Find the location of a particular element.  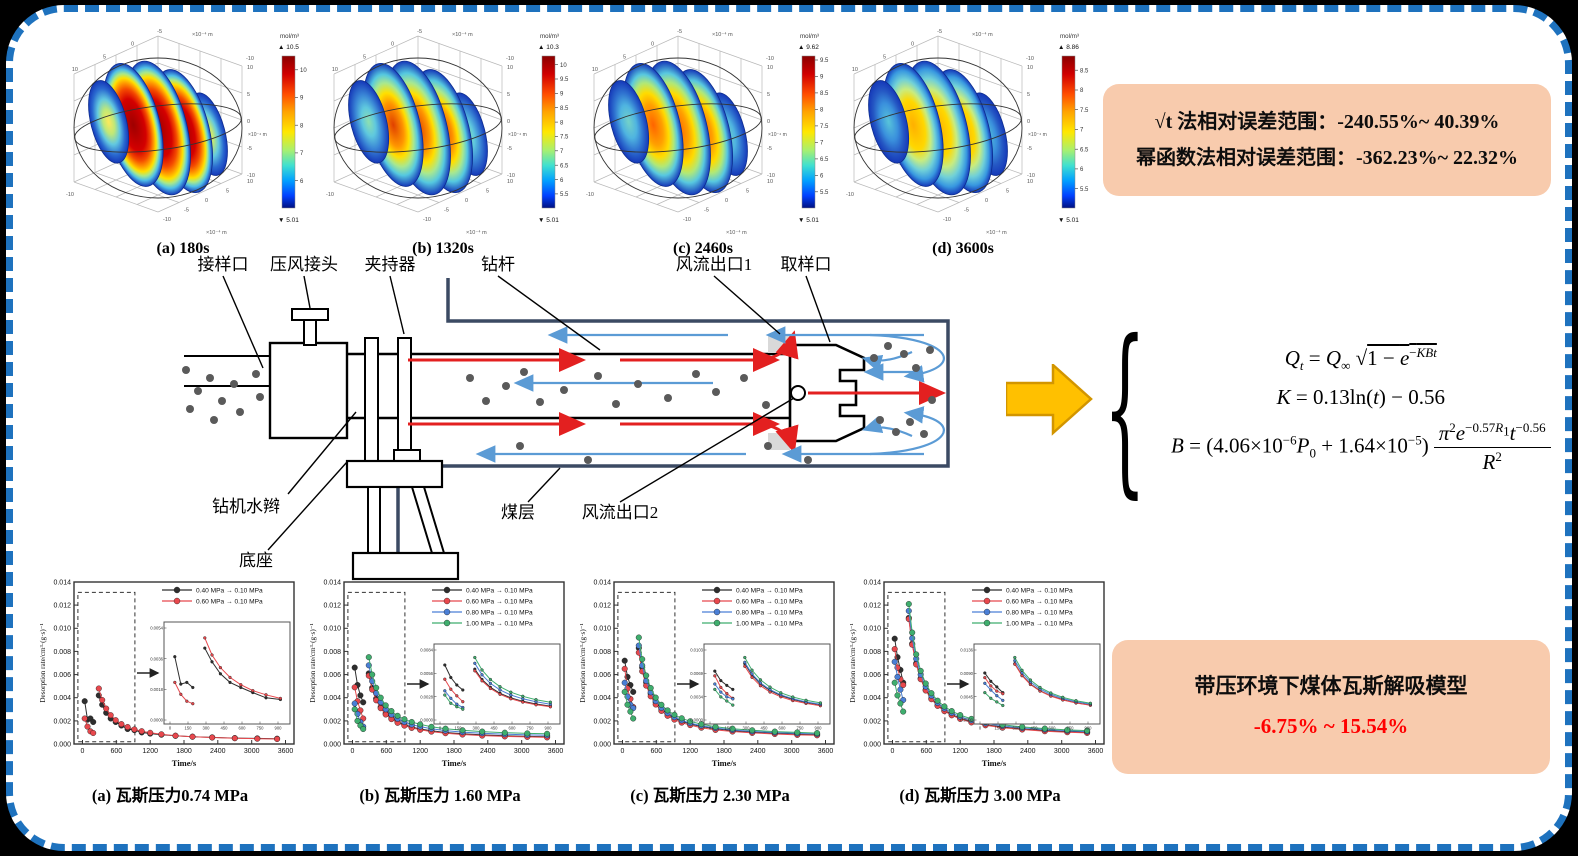

svg-text: 1800 is located at coordinates (994, 751).